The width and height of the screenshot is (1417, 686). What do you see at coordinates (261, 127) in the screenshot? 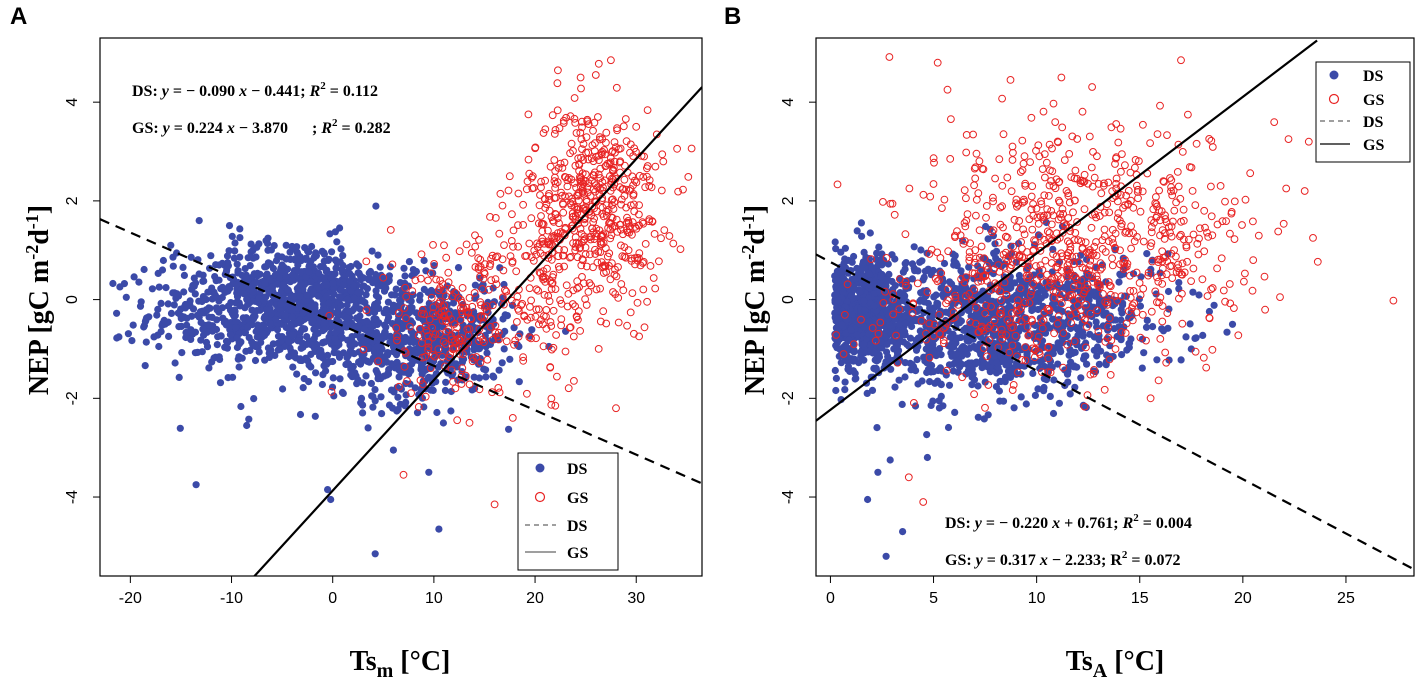
I see `panel-a-gs-equation: GS: y = 0.224 x − 3.870 ; R2 = 0.282` at bounding box center [261, 127].